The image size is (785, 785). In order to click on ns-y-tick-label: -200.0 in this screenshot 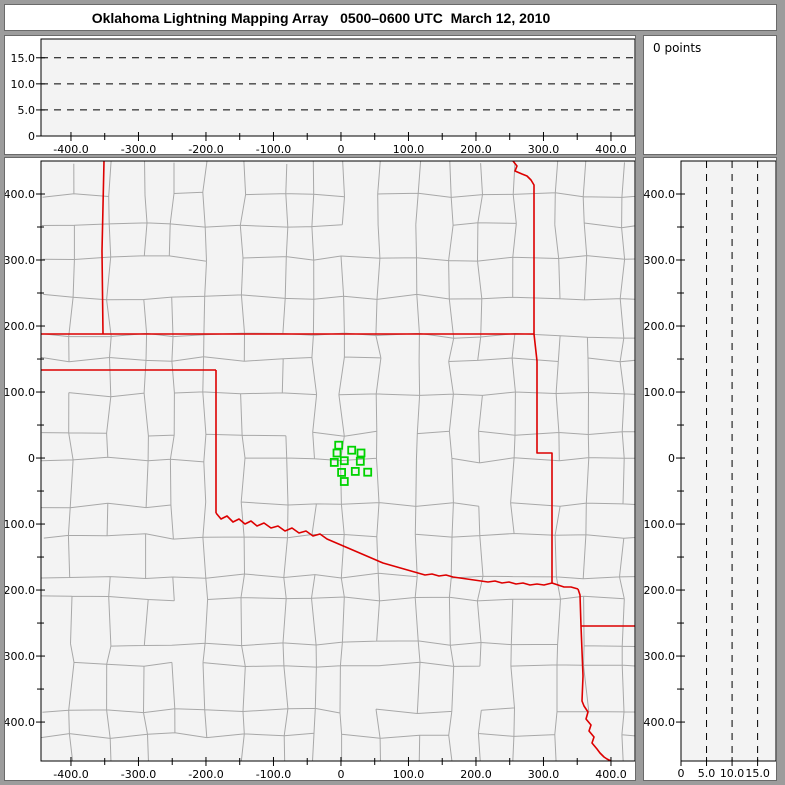, I will do `click(659, 590)`.